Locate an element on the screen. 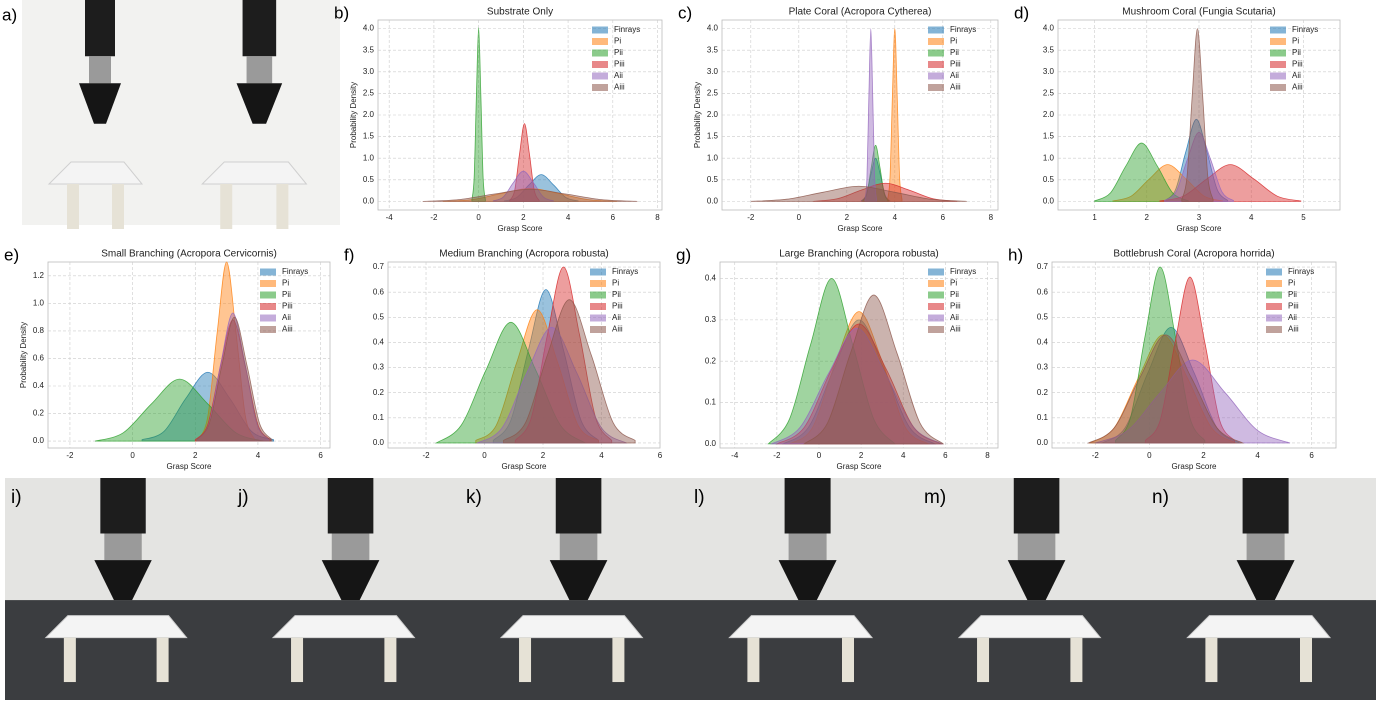 Image resolution: width=1392 pixels, height=704 pixels. y-tick-label: 1.5 is located at coordinates (369, 136).